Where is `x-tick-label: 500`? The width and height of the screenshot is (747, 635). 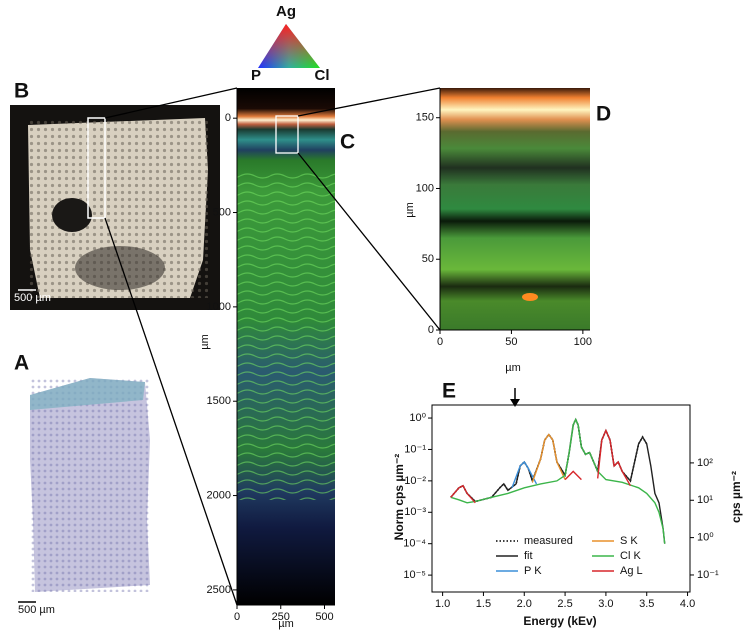
x-tick-label: 500 is located at coordinates (324, 617).